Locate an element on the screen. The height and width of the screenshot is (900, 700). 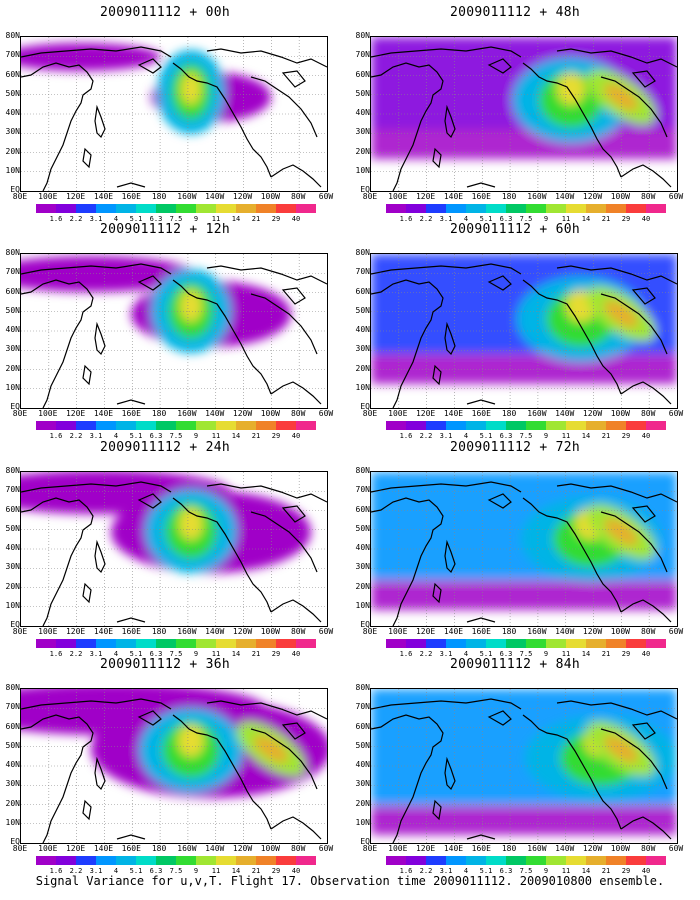
lat-label: 30N is located at coordinates (362, 567).